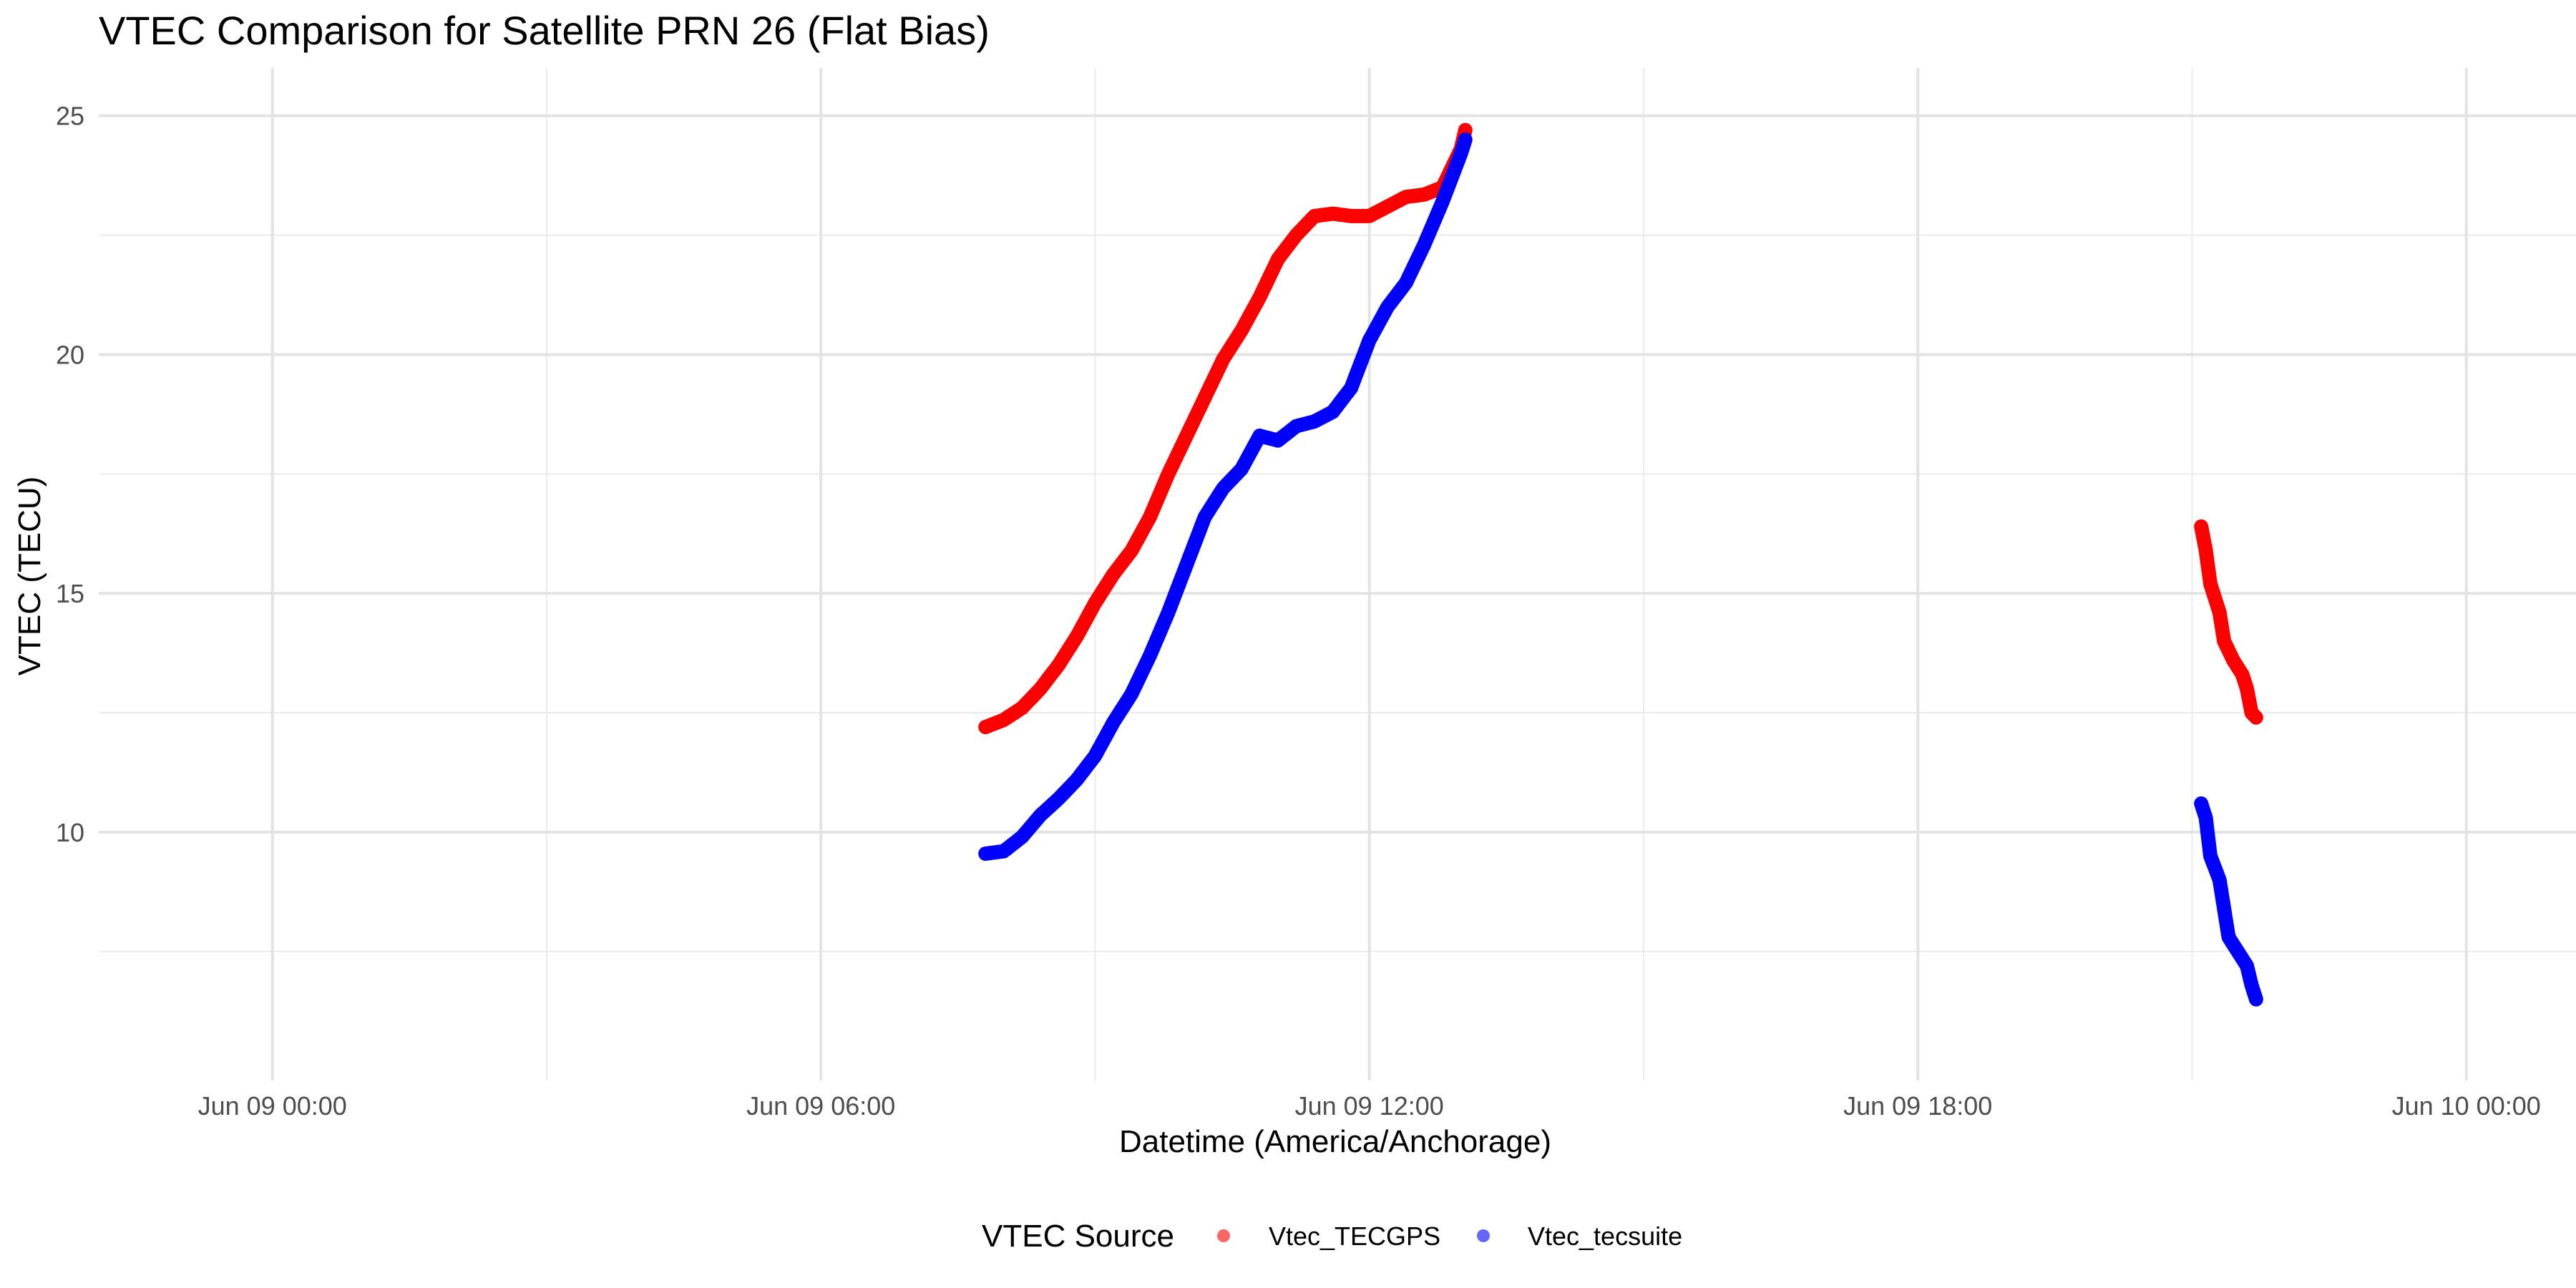 The width and height of the screenshot is (2576, 1288). Describe the element at coordinates (1354, 1236) in the screenshot. I see `legend-label-tecgps: Vtec_TECGPS` at that location.